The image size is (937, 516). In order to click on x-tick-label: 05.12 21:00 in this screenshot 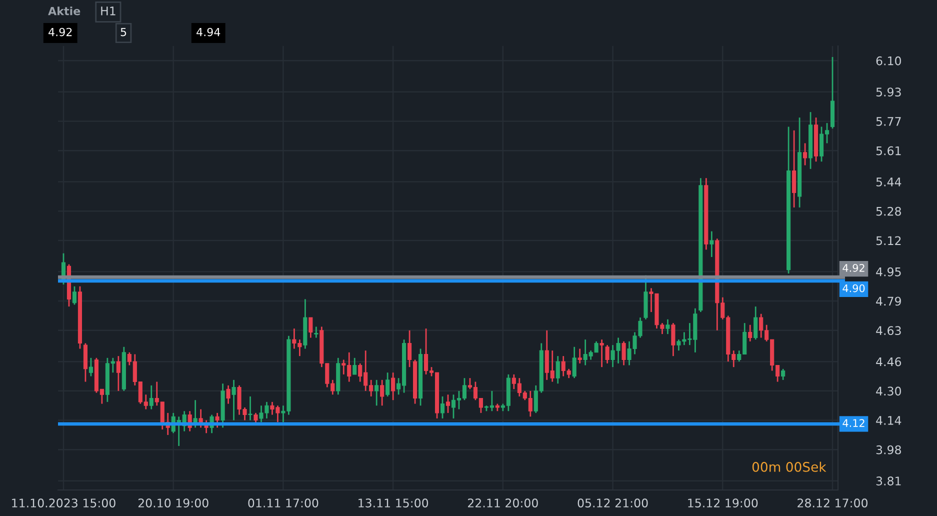, I will do `click(613, 503)`.